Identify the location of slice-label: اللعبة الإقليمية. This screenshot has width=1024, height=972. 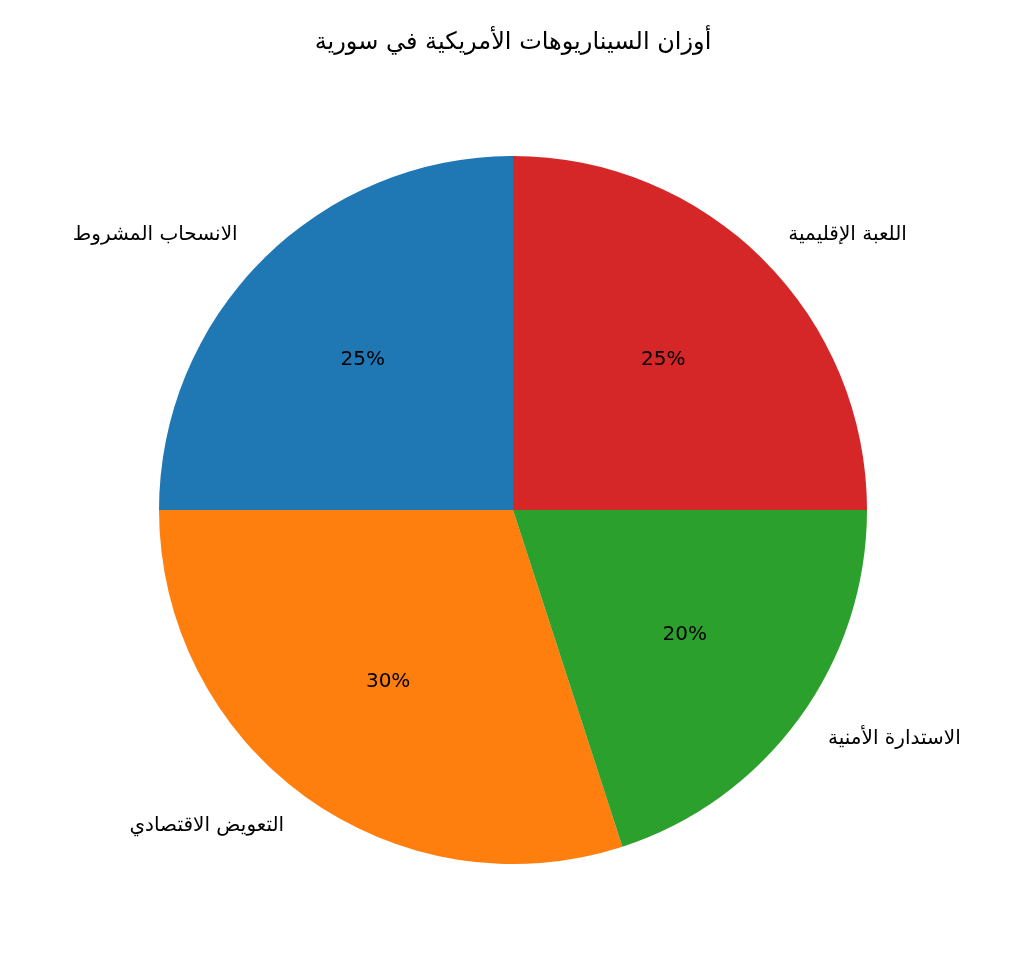
(847, 233).